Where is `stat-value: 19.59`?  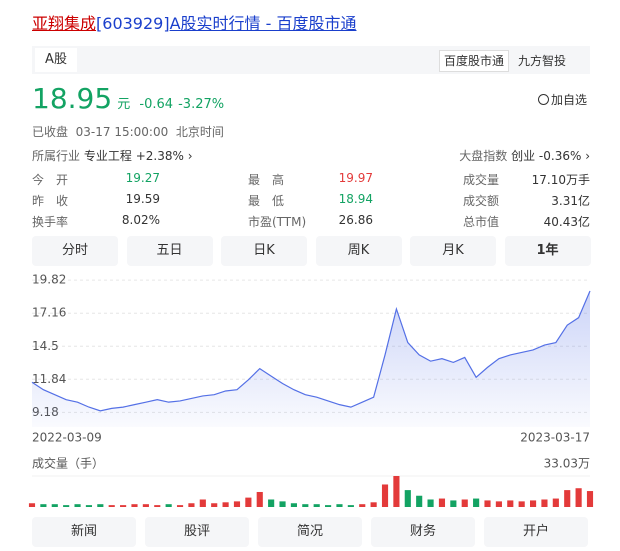 stat-value: 19.59 is located at coordinates (142, 199).